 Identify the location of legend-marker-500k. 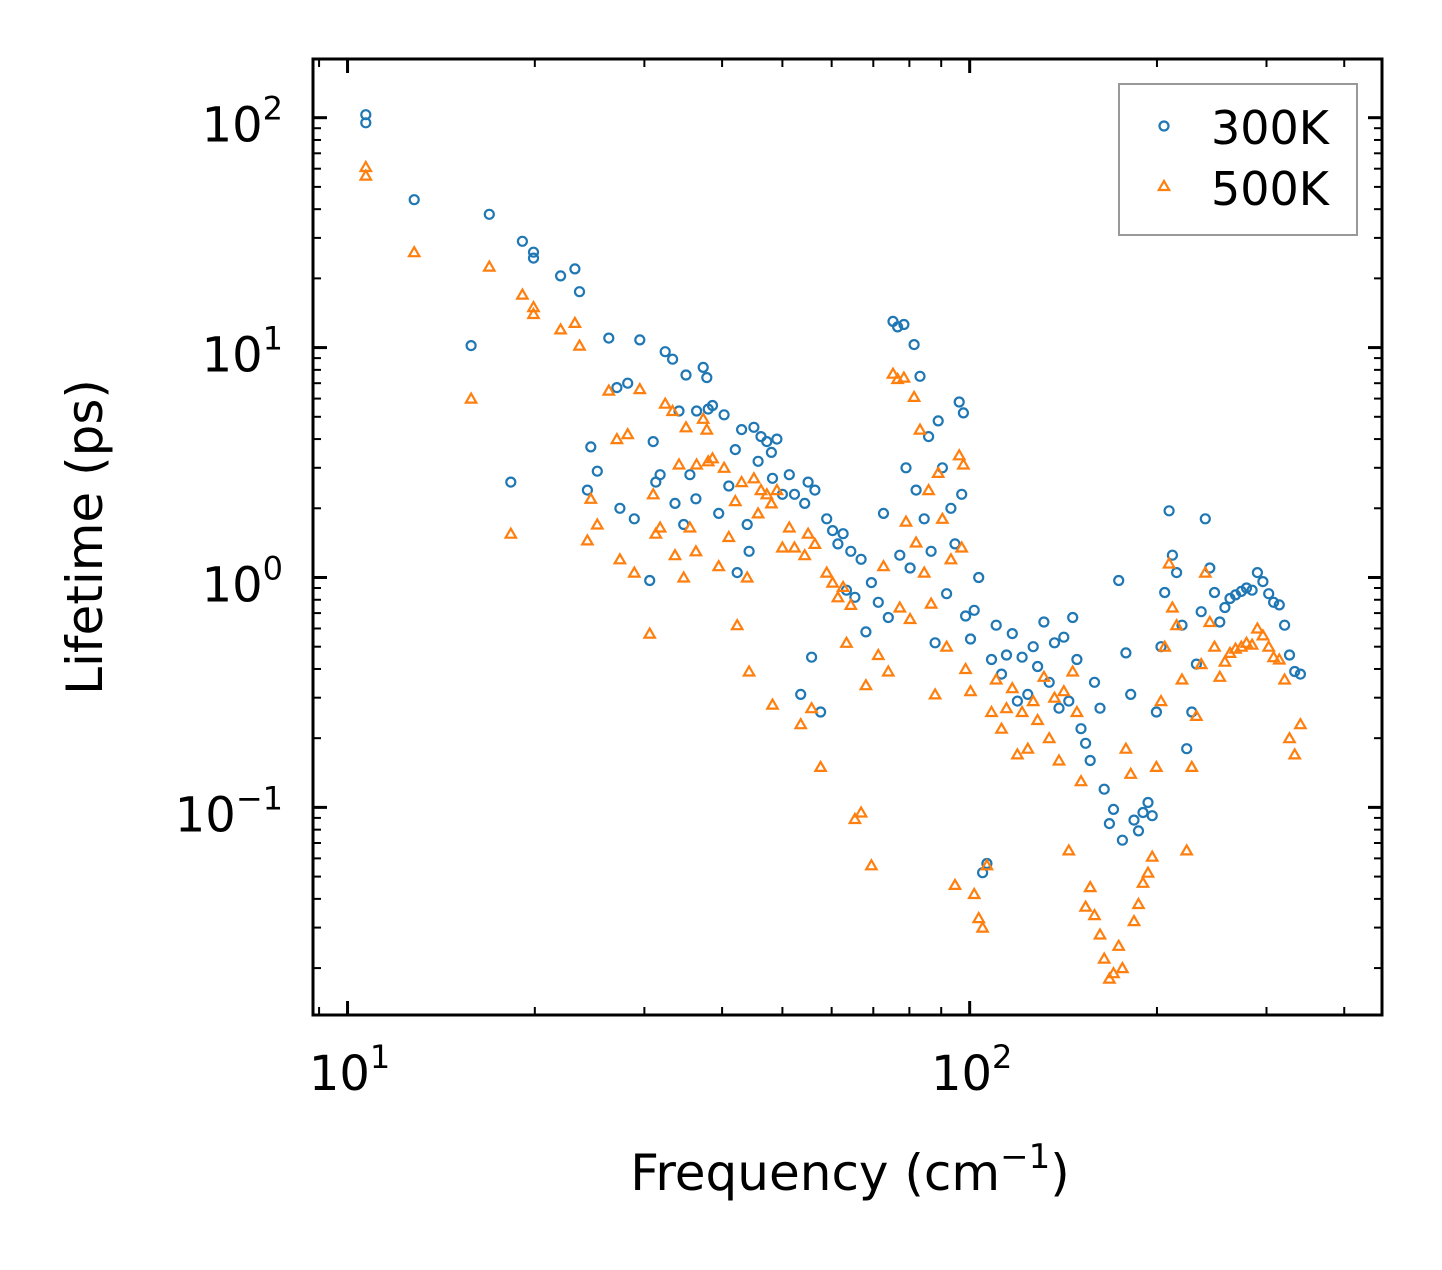
(1164, 185).